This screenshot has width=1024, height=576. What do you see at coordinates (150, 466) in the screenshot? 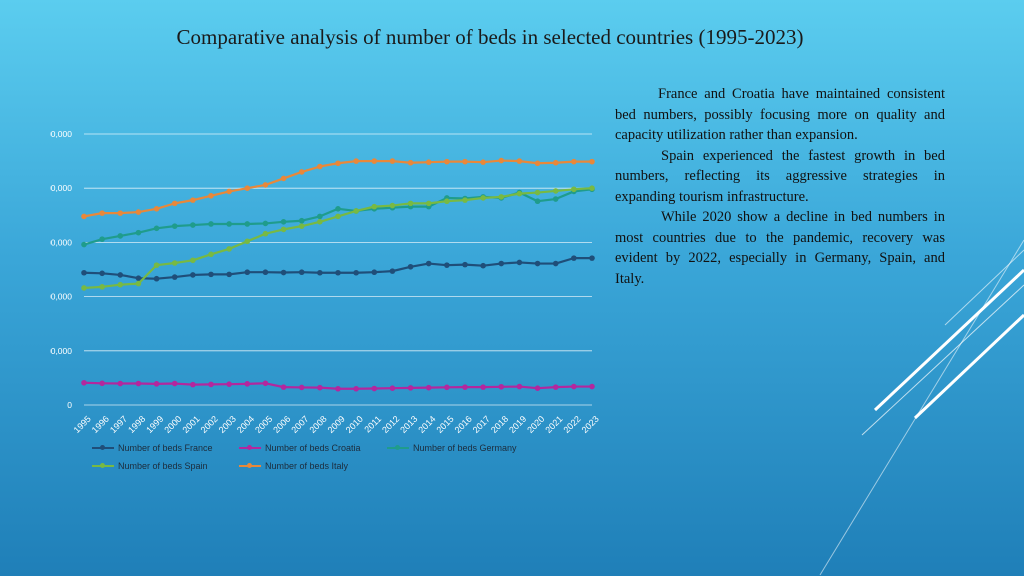
I see `legend-item-spain: Number of beds Spain` at bounding box center [150, 466].